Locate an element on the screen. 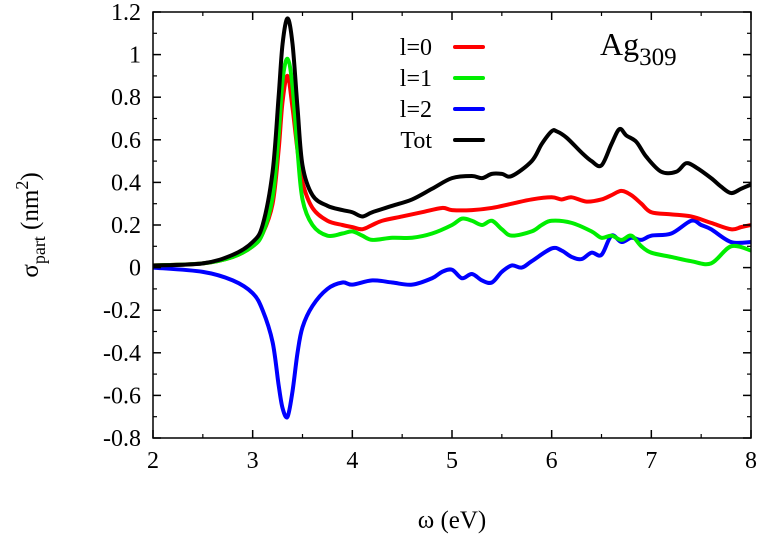  y-tick-label: 0.6 is located at coordinates (126, 141).